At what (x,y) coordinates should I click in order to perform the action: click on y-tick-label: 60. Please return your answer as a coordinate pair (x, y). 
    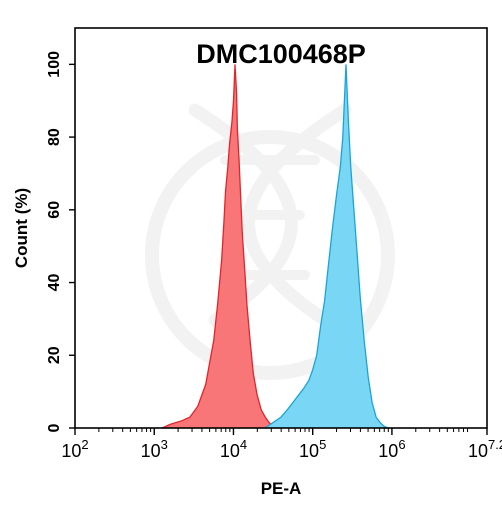
    Looking at the image, I should click on (54, 210).